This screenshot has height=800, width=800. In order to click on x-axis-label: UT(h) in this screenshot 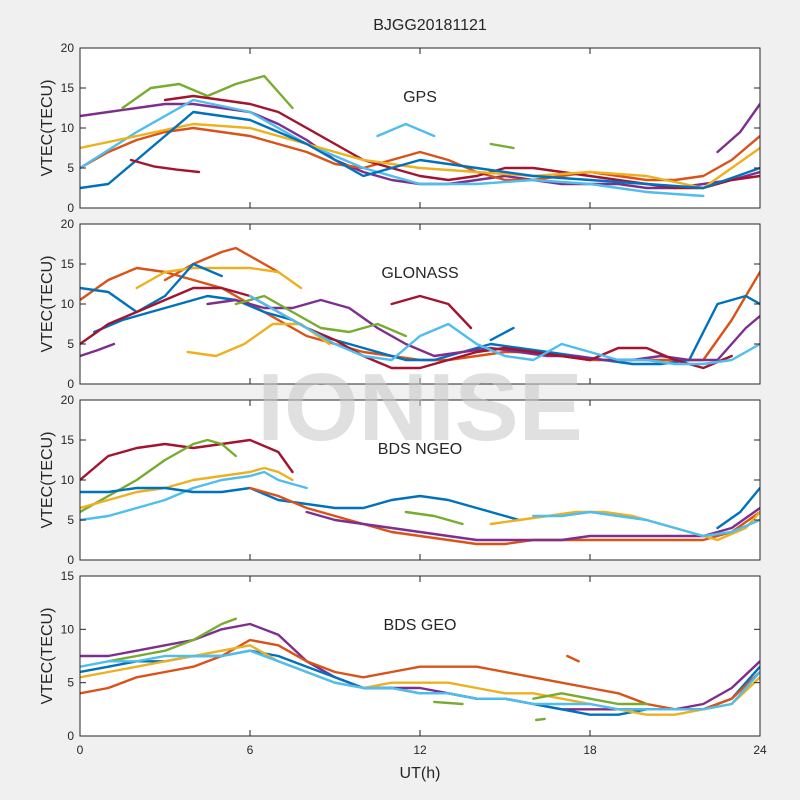, I will do `click(420, 773)`.